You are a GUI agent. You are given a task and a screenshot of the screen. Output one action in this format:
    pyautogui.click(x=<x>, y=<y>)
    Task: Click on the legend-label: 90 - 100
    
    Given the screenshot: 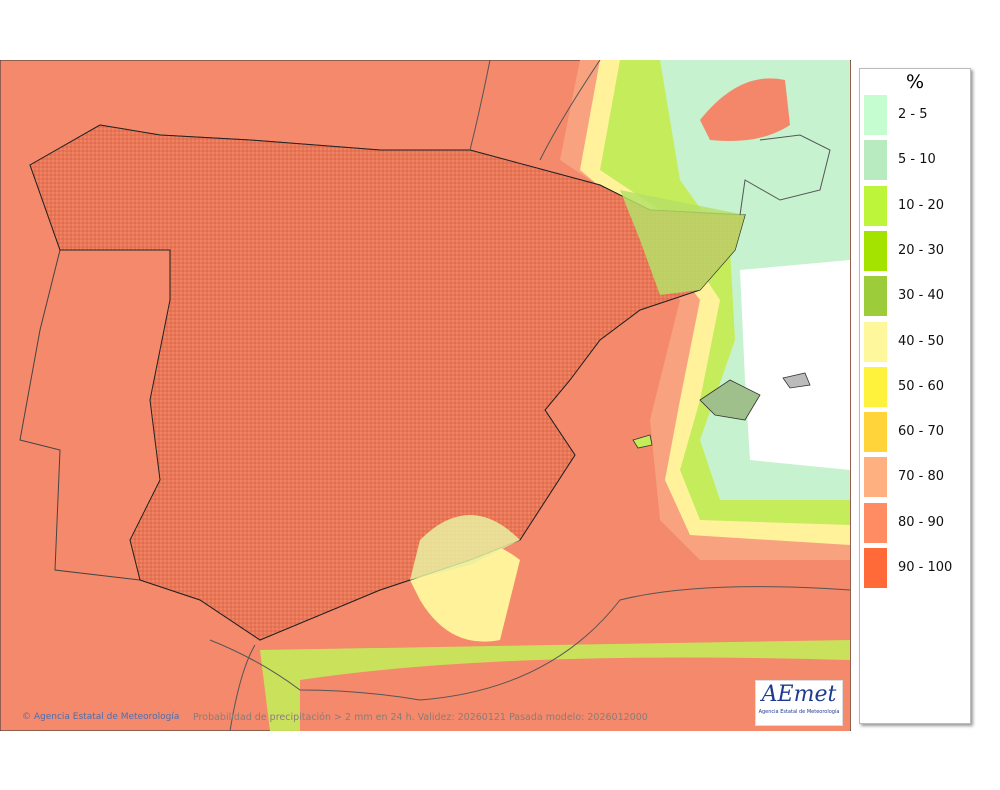 What is the action you would take?
    pyautogui.click(x=925, y=567)
    